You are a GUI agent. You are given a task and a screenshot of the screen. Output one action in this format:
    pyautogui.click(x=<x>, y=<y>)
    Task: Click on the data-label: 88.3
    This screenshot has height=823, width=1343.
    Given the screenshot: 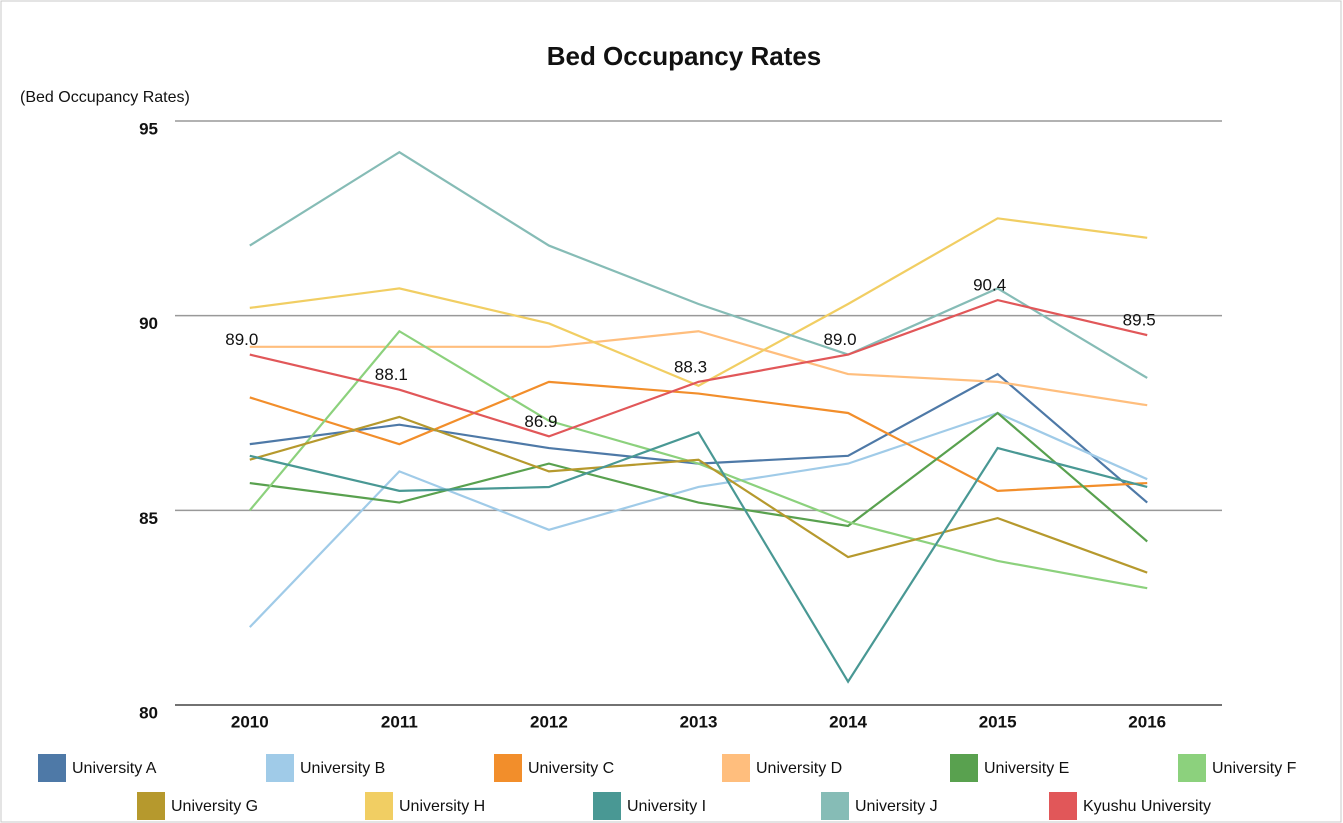 What is the action you would take?
    pyautogui.click(x=690, y=366)
    